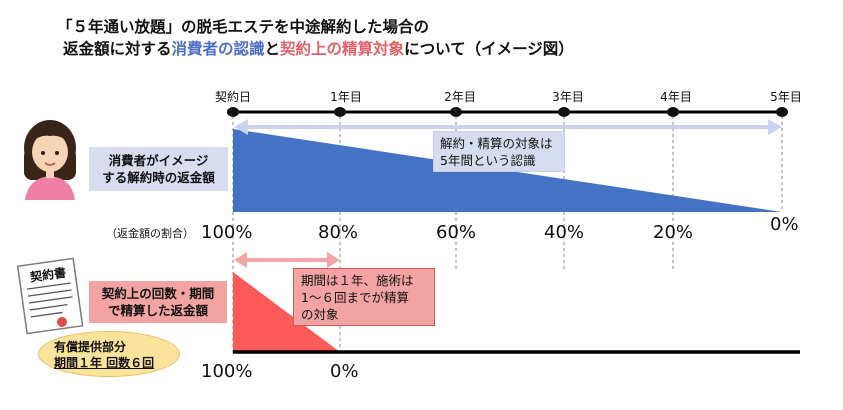 This screenshot has height=410, width=843. What do you see at coordinates (676, 97) in the screenshot?
I see `tick-label-year-4: 4年目` at bounding box center [676, 97].